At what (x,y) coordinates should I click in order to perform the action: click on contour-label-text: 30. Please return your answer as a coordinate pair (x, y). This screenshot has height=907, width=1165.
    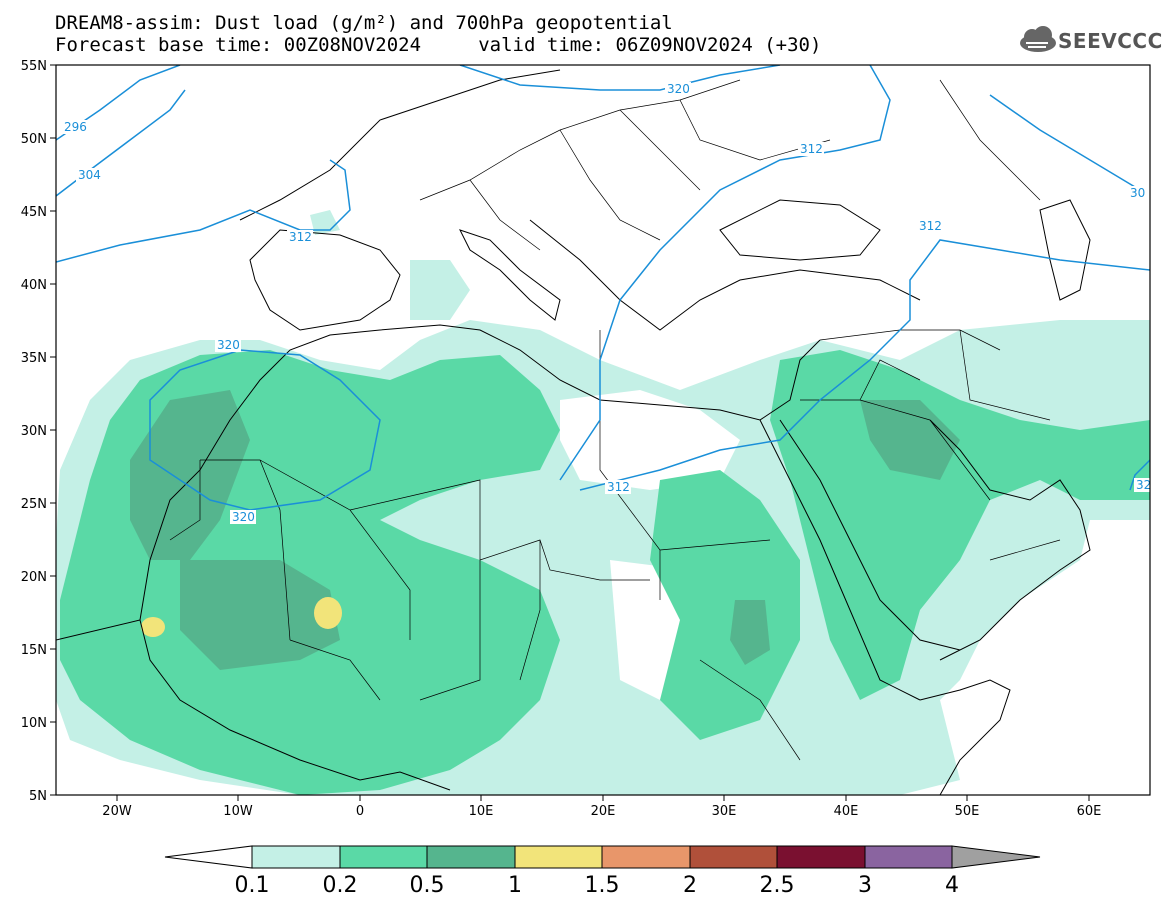
    Looking at the image, I should click on (1137, 193).